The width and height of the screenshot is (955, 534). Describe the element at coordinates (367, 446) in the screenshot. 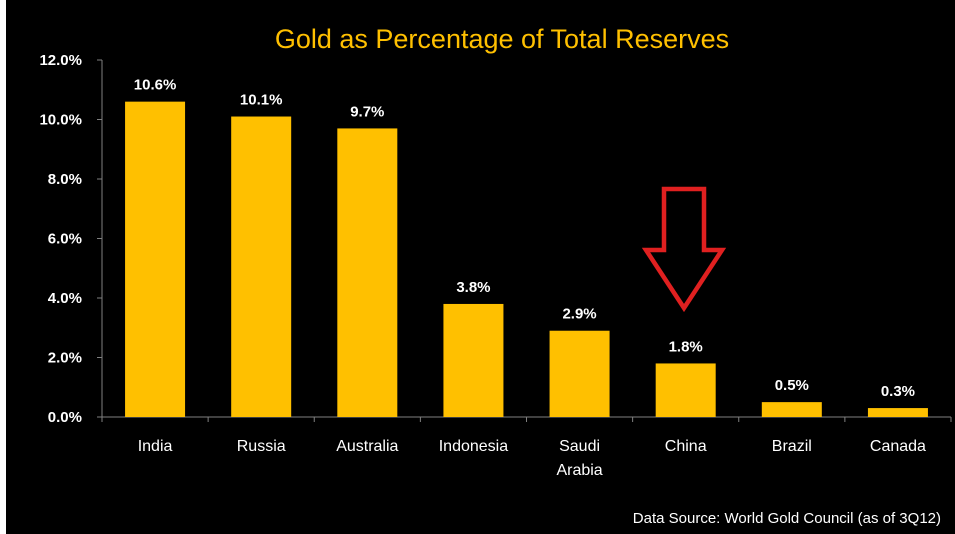

I see `x-tick-label: Australia` at that location.